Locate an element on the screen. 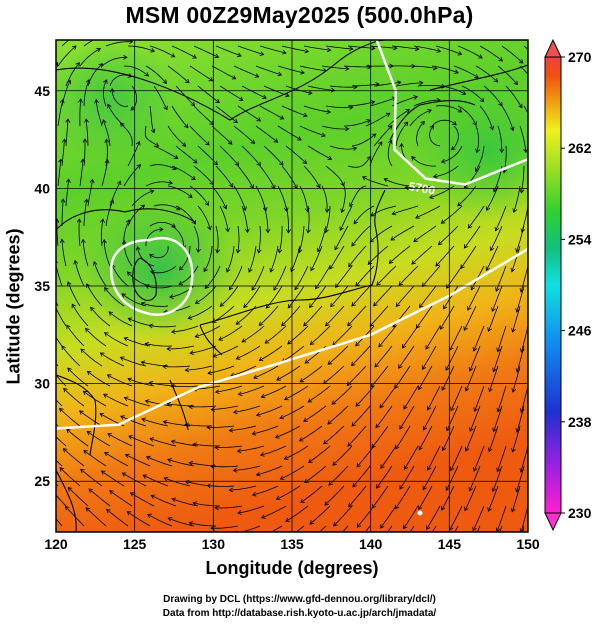 This screenshot has height=625, width=599. x-tick-label: 130 is located at coordinates (214, 544).